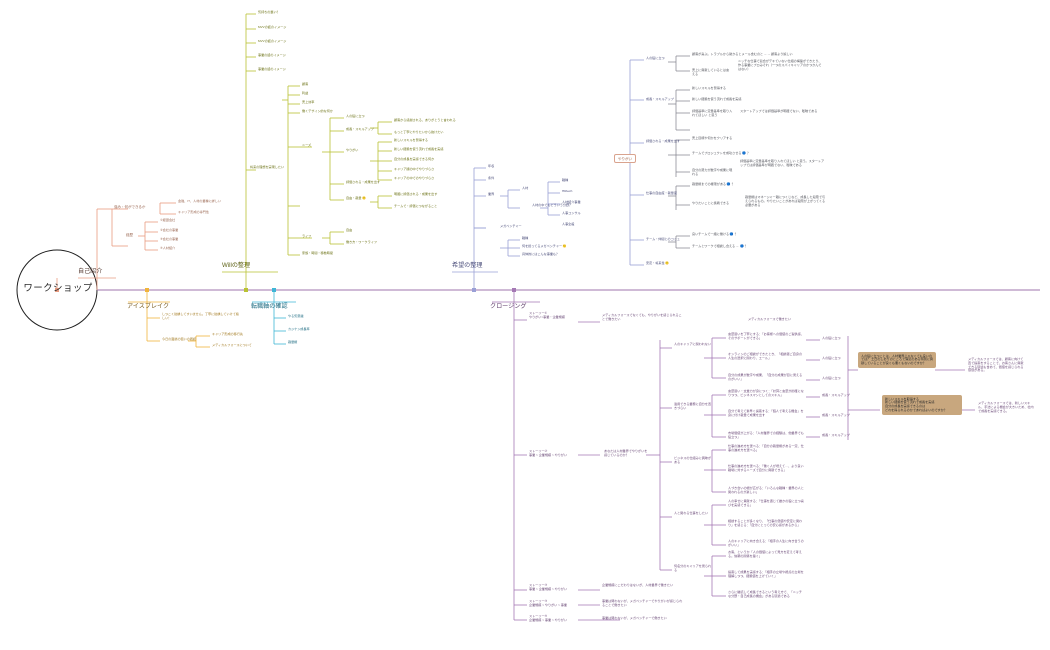  What do you see at coordinates (766, 435) in the screenshot?
I see `closing-1-2: 市場価値が上がる：「人材業界での経験は、他業界でも役立つ」` at bounding box center [766, 435].